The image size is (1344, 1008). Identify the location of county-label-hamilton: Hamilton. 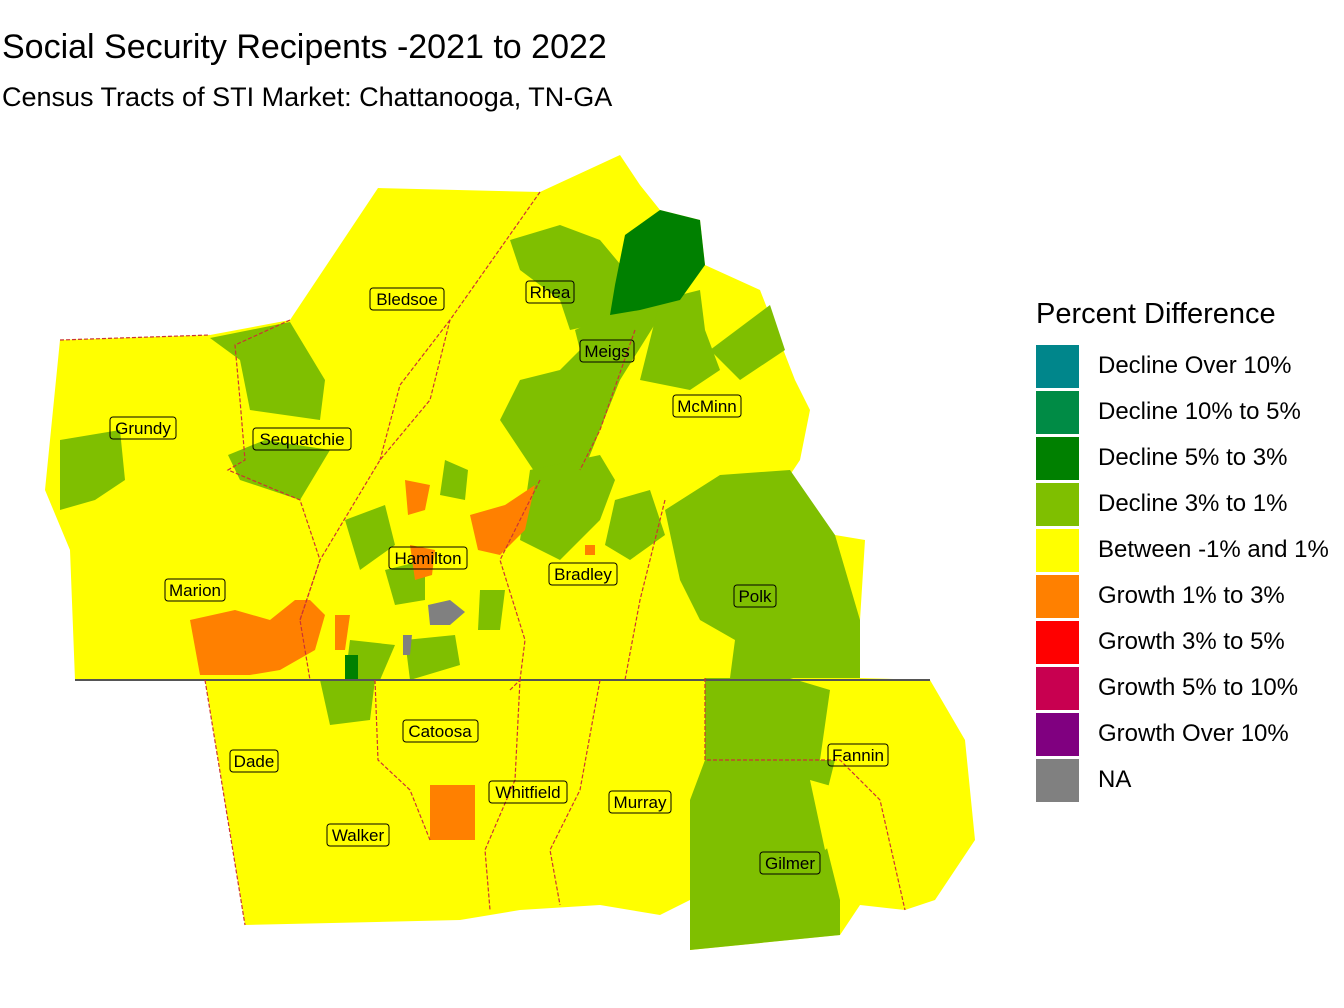
(428, 558).